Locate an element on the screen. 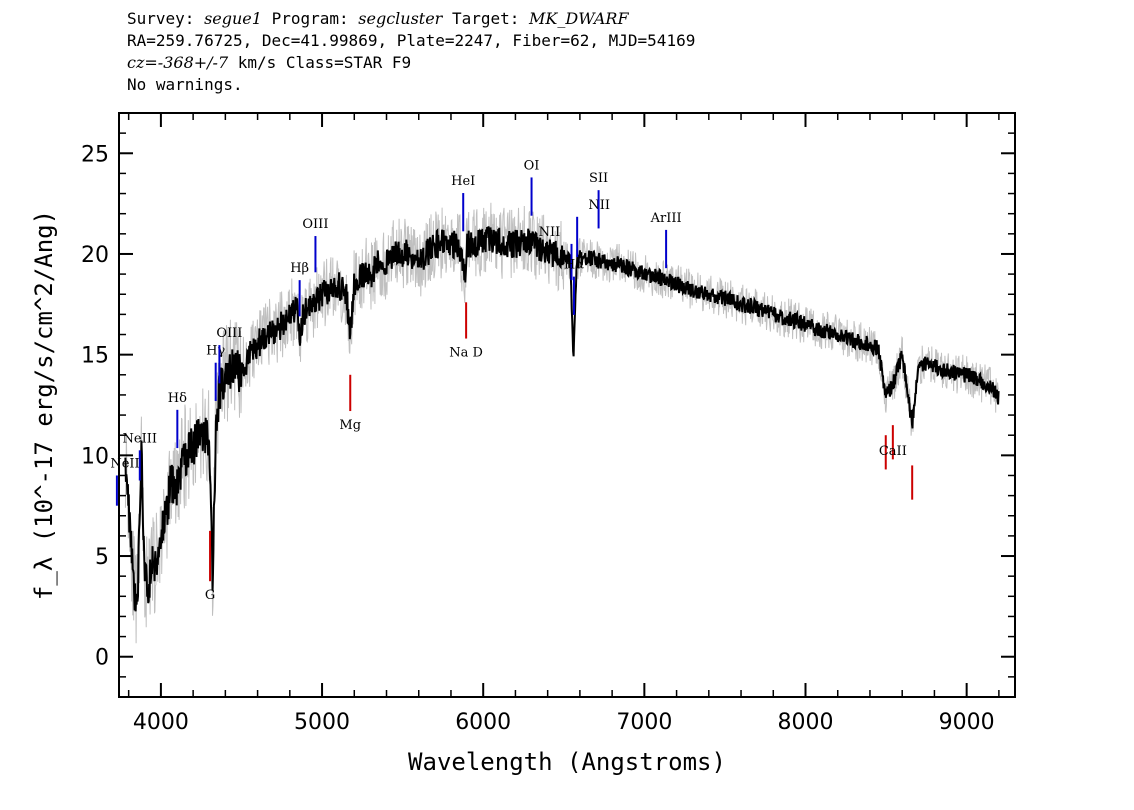 The height and width of the screenshot is (810, 1134). program-name: segcluster is located at coordinates (400, 18).